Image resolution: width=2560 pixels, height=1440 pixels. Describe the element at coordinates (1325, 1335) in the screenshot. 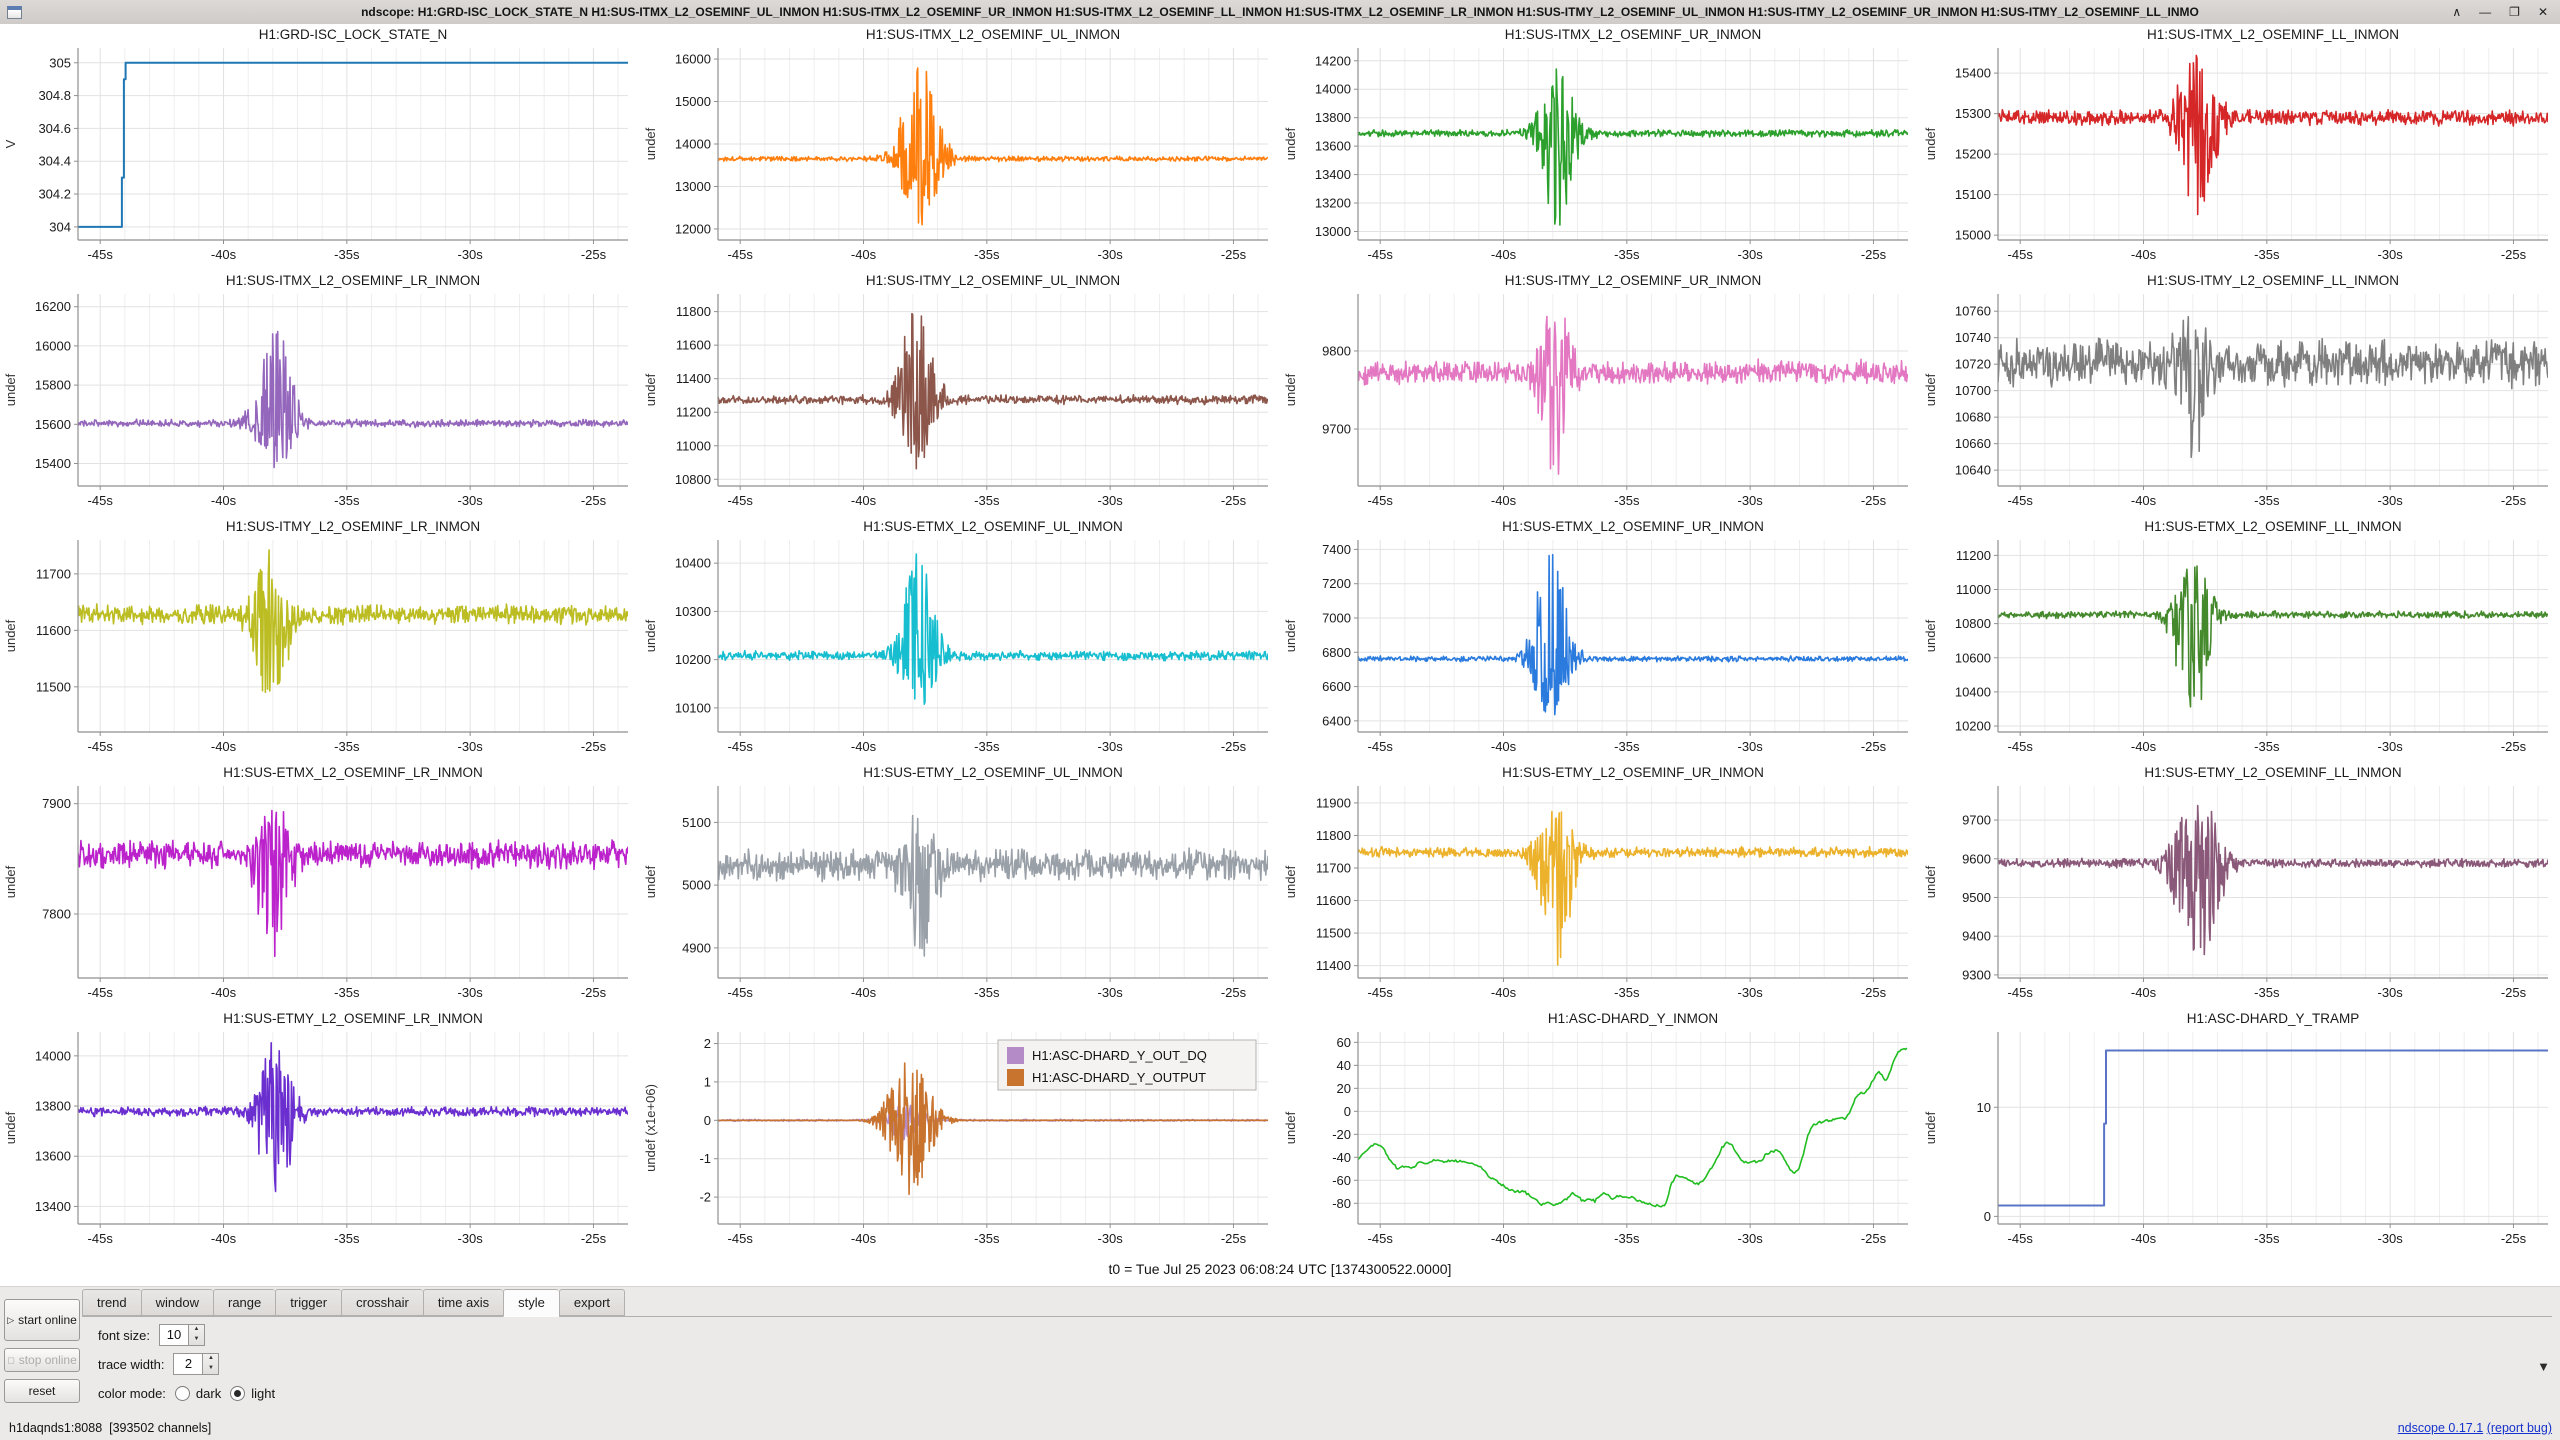

I see `font-size-row: font size: 10 ▲ ▼` at that location.